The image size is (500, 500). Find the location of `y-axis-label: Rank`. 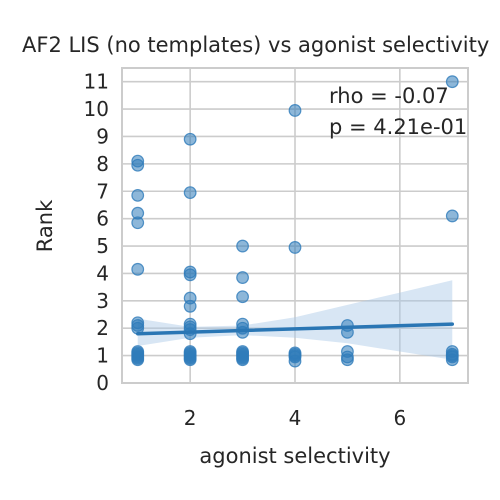

y-axis-label: Rank is located at coordinates (45, 225).